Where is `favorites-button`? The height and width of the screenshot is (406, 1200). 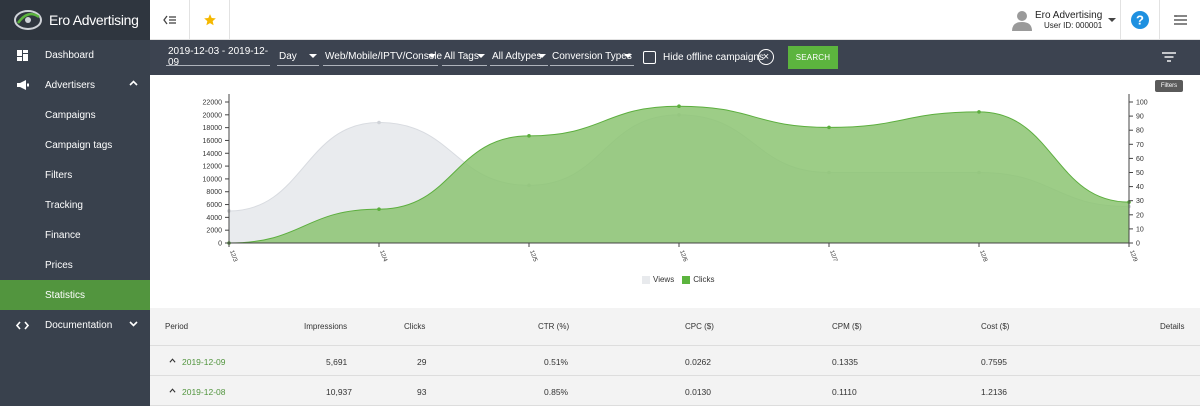
favorites-button is located at coordinates (210, 20).